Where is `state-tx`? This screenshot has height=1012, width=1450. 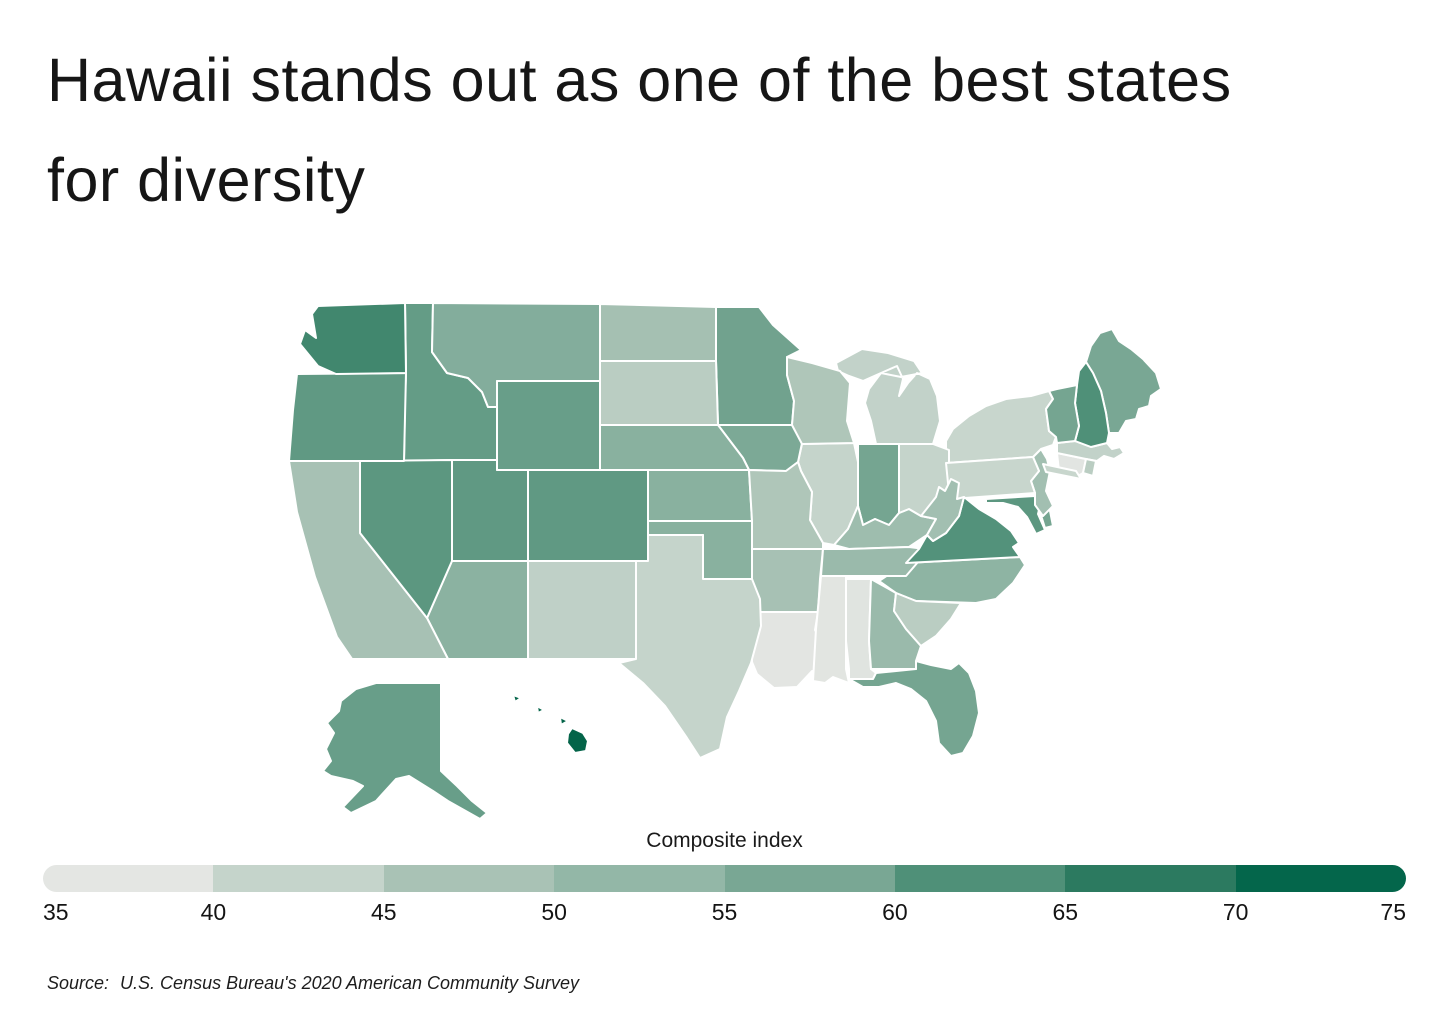 state-tx is located at coordinates (690, 646).